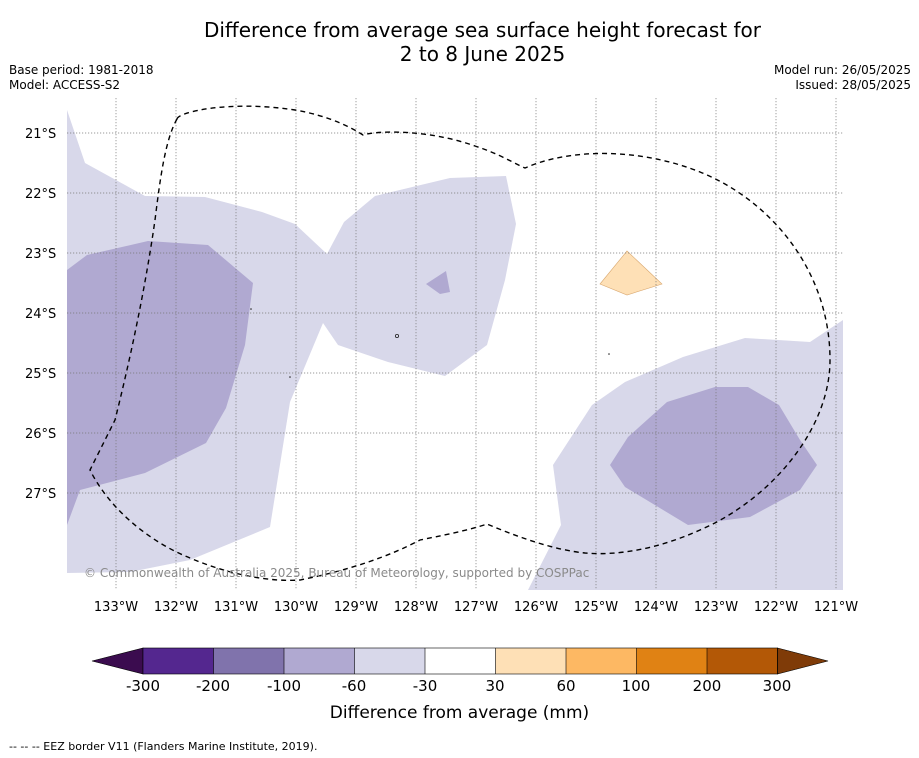 The width and height of the screenshot is (919, 758). What do you see at coordinates (631, 273) in the screenshot?
I see `anomaly-region-positive` at bounding box center [631, 273].